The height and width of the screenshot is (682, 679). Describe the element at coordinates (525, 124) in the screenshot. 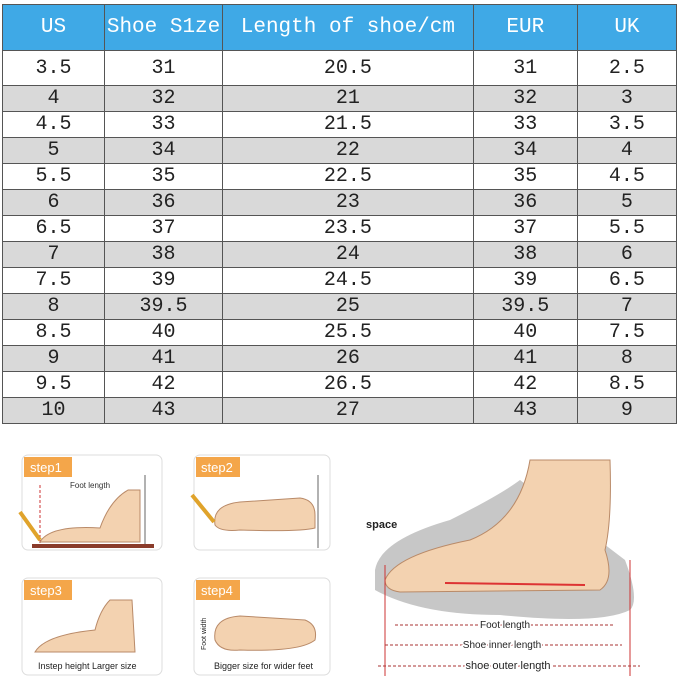

I see `table-cell: 33` at that location.